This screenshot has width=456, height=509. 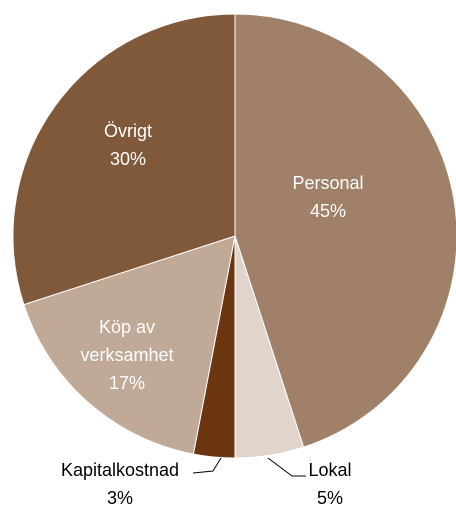 What do you see at coordinates (330, 482) in the screenshot?
I see `slice-label: Lokal 5%` at bounding box center [330, 482].